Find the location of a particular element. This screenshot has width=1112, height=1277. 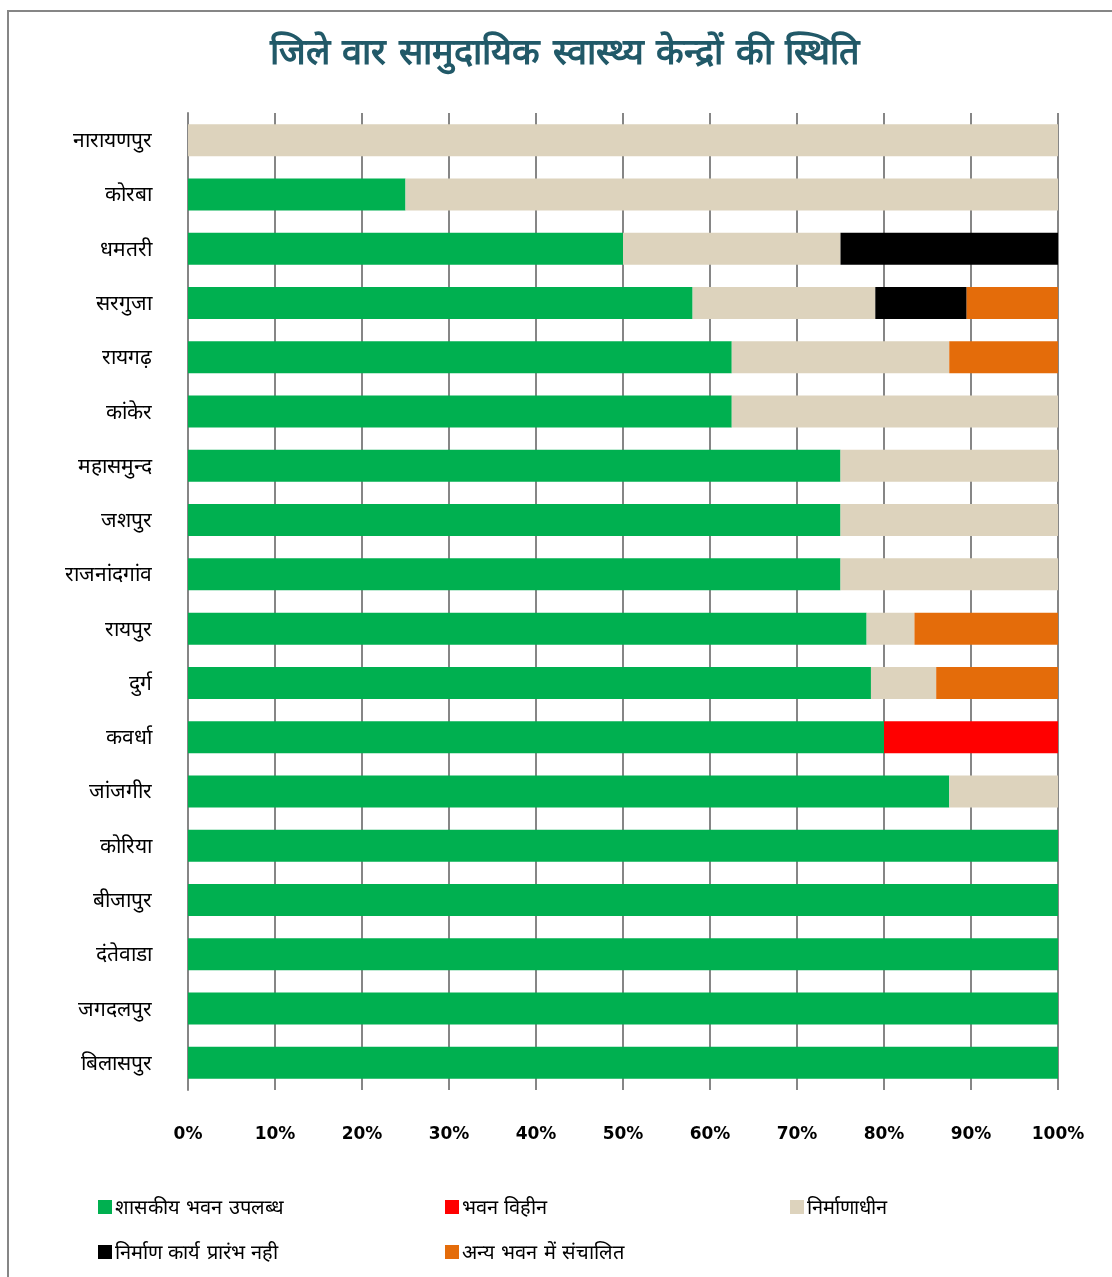

y-tick-label: बिलासपुर is located at coordinates (116, 1063).